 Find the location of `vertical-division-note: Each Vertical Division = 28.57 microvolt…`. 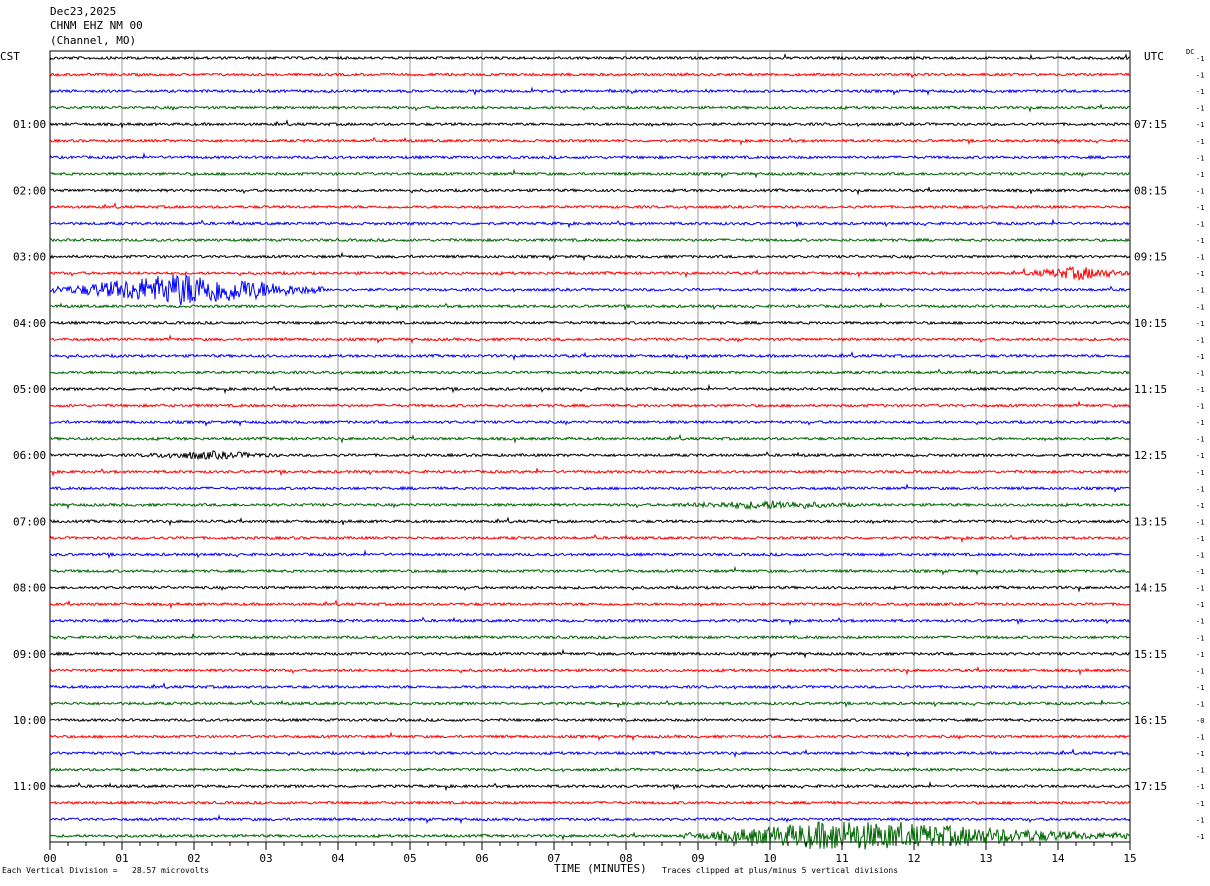

vertical-division-note: Each Vertical Division = 28.57 microvolt… is located at coordinates (106, 870).